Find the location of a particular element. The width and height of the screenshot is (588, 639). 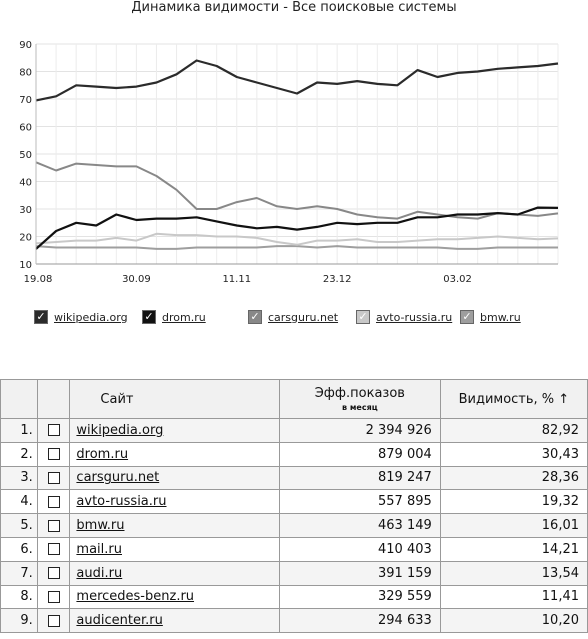

header-select is located at coordinates (53, 399).